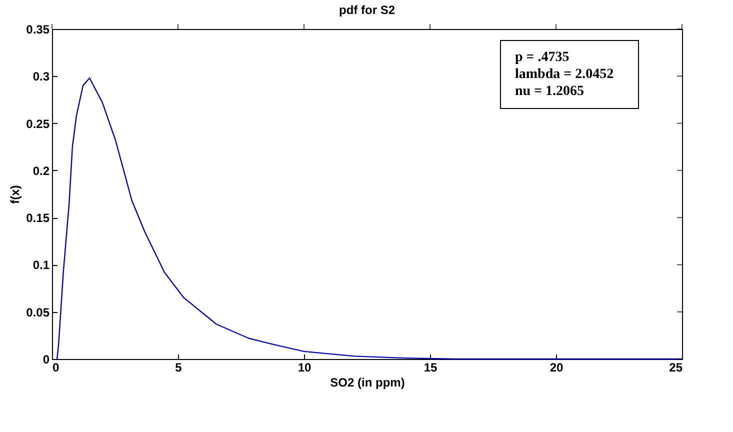  What do you see at coordinates (38, 123) in the screenshot?
I see `y-tick-label: 0.25` at bounding box center [38, 123].